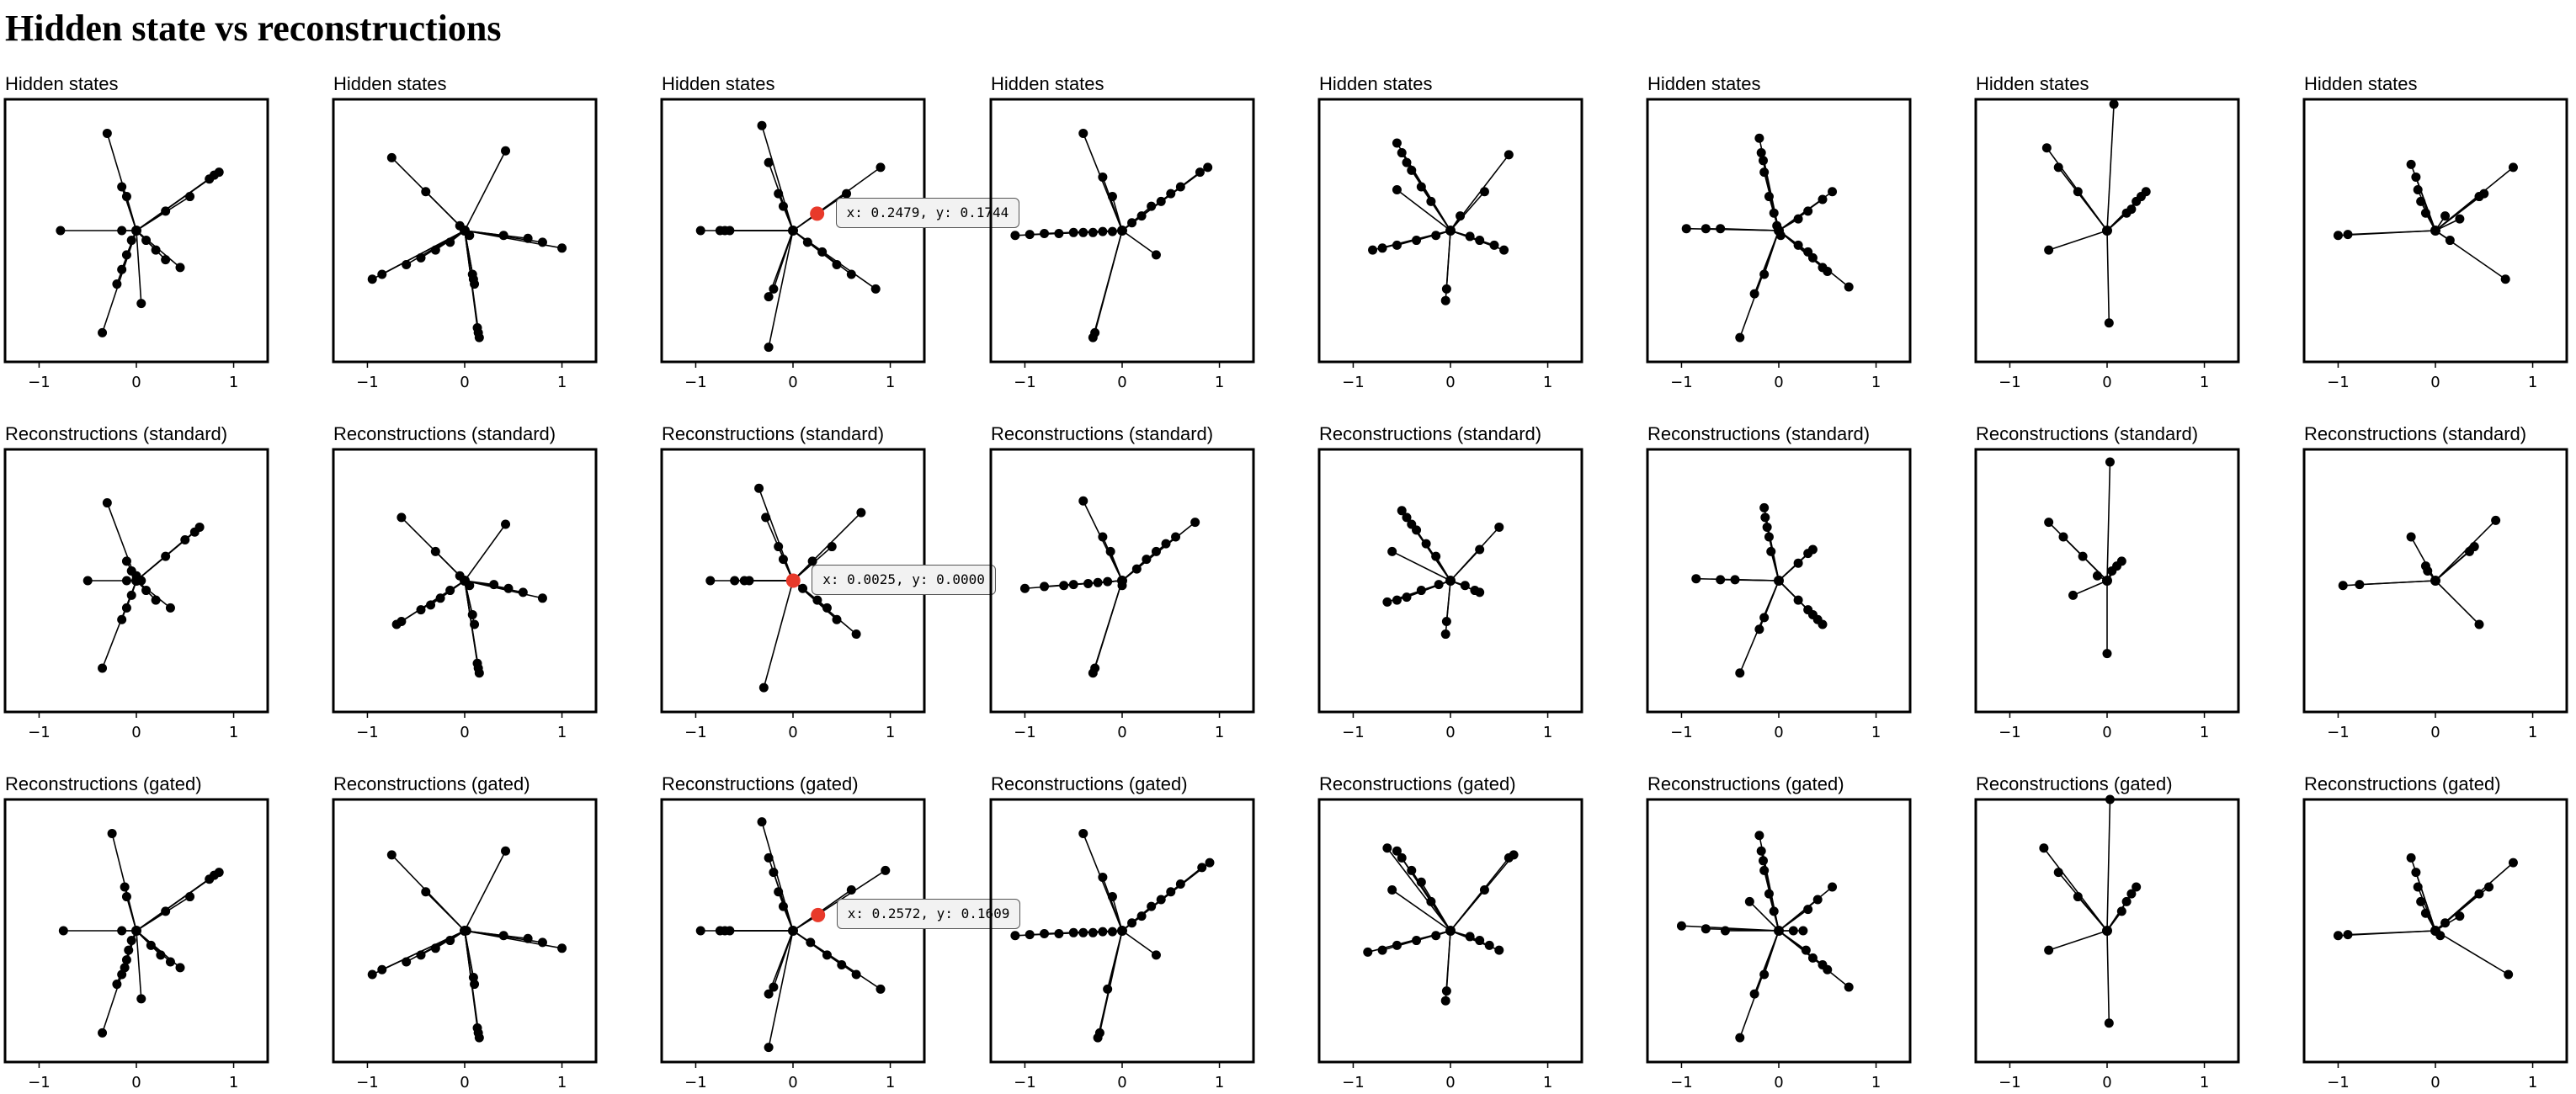 Image resolution: width=2576 pixels, height=1094 pixels. I want to click on point-tooltip: x: 0.2479, y: 0.1744, so click(928, 212).